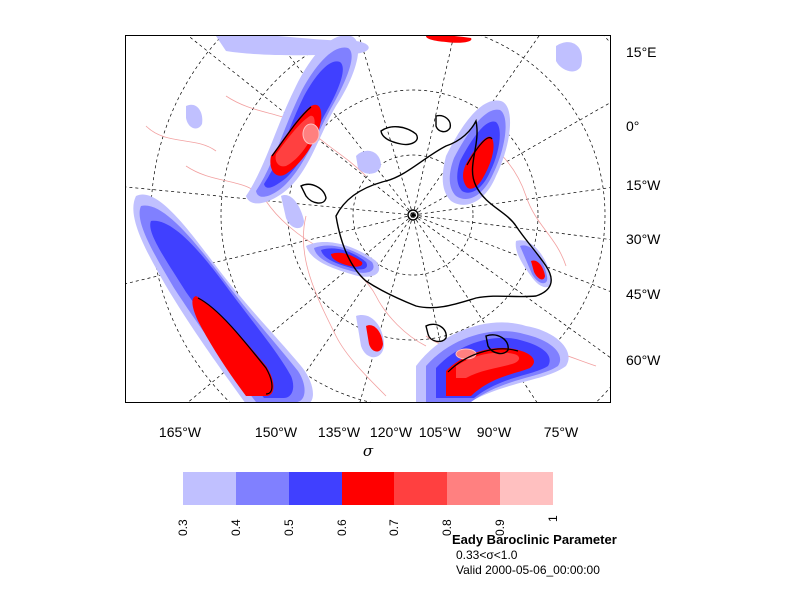 The image size is (792, 612). I want to click on caption-title: Eady Baroclinic Parameter, so click(534, 539).